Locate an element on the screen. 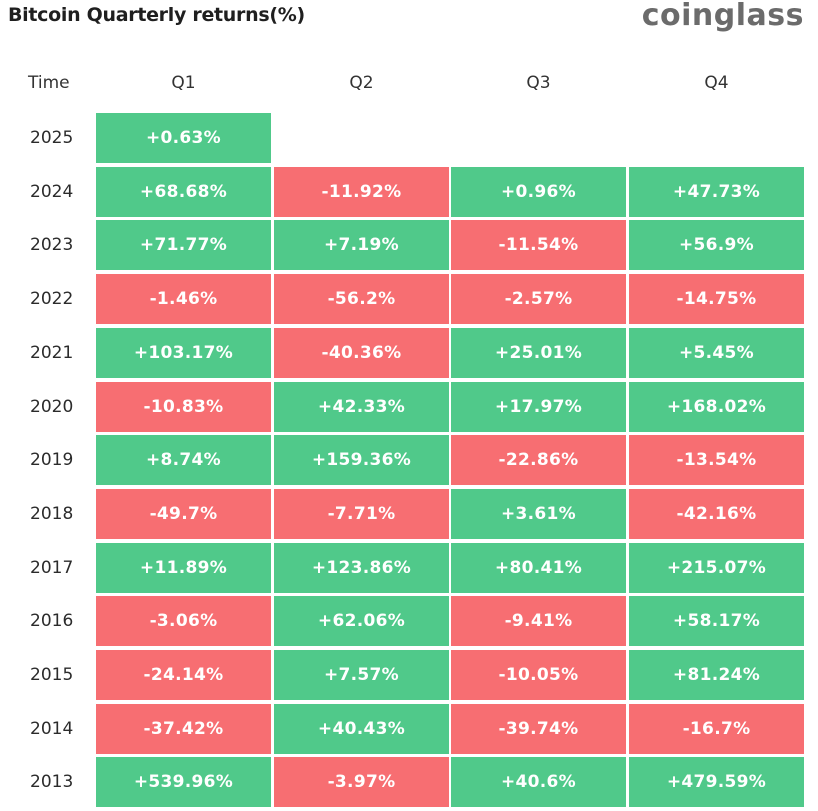 The width and height of the screenshot is (818, 811). return-cell: -2.57% is located at coordinates (538, 299).